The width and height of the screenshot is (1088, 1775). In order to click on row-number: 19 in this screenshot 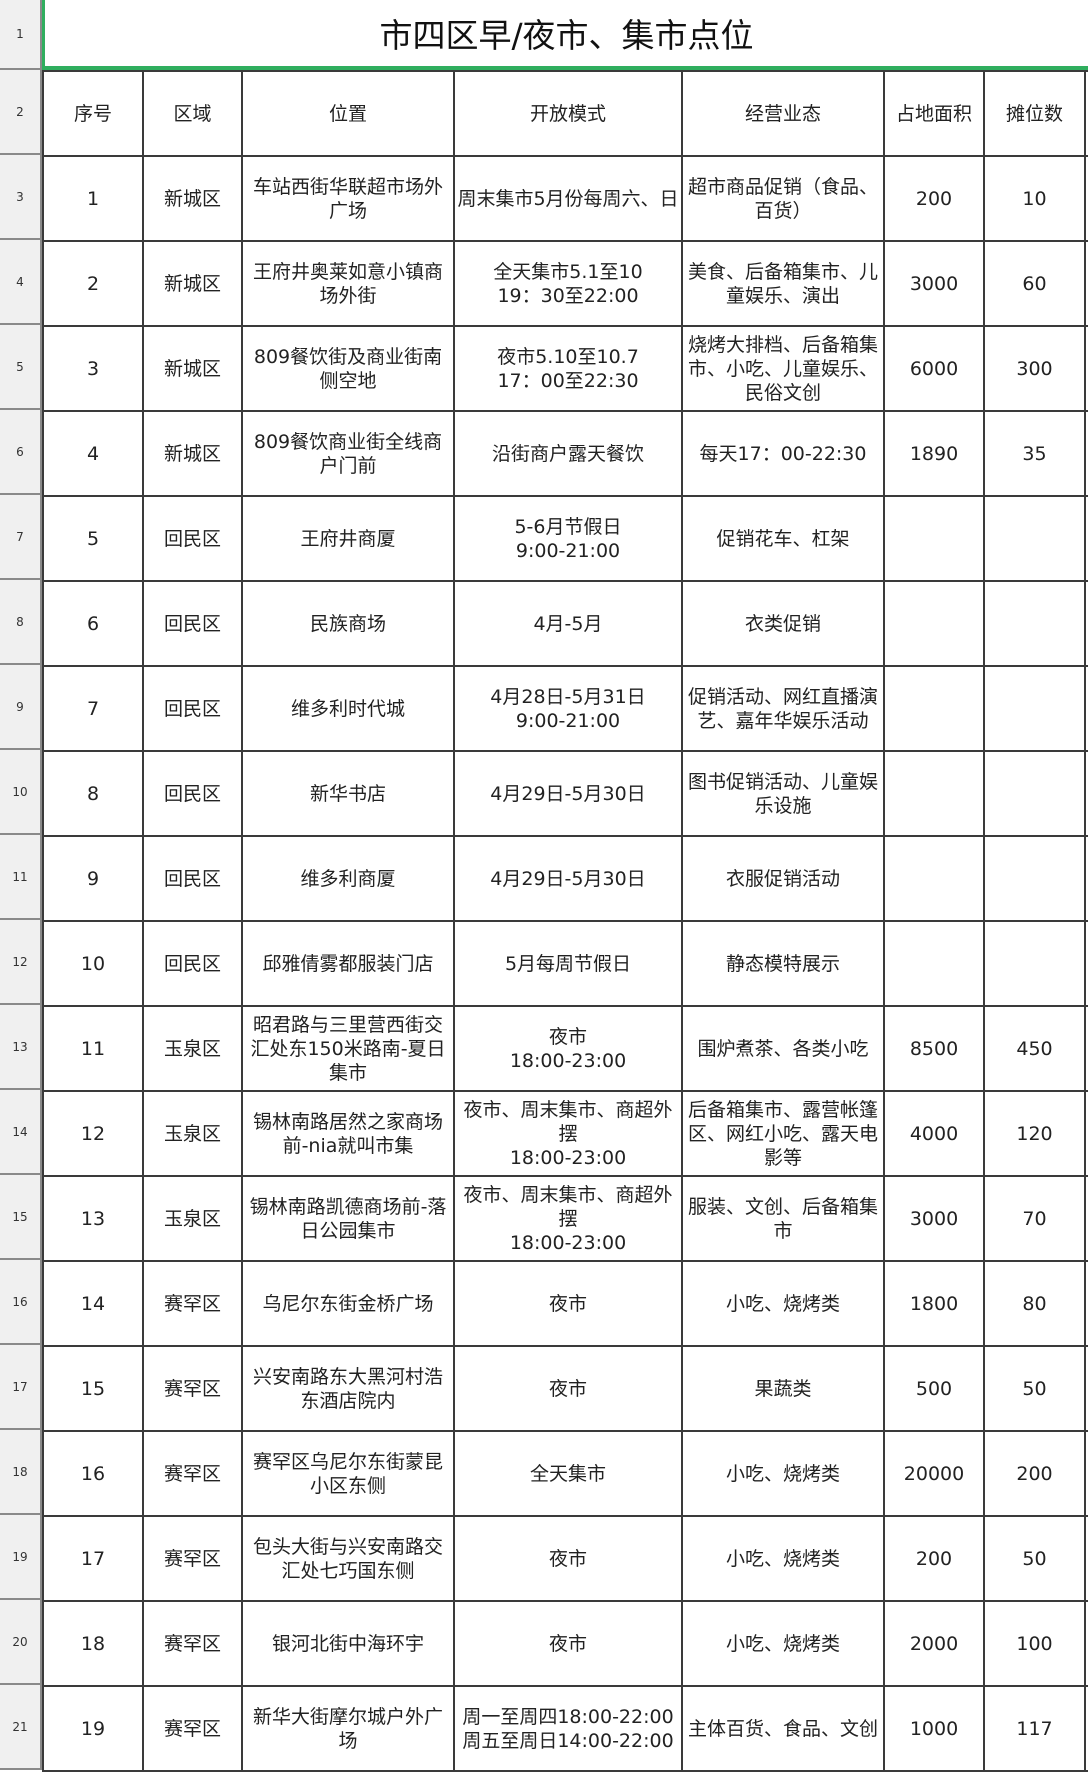, I will do `click(21, 1557)`.